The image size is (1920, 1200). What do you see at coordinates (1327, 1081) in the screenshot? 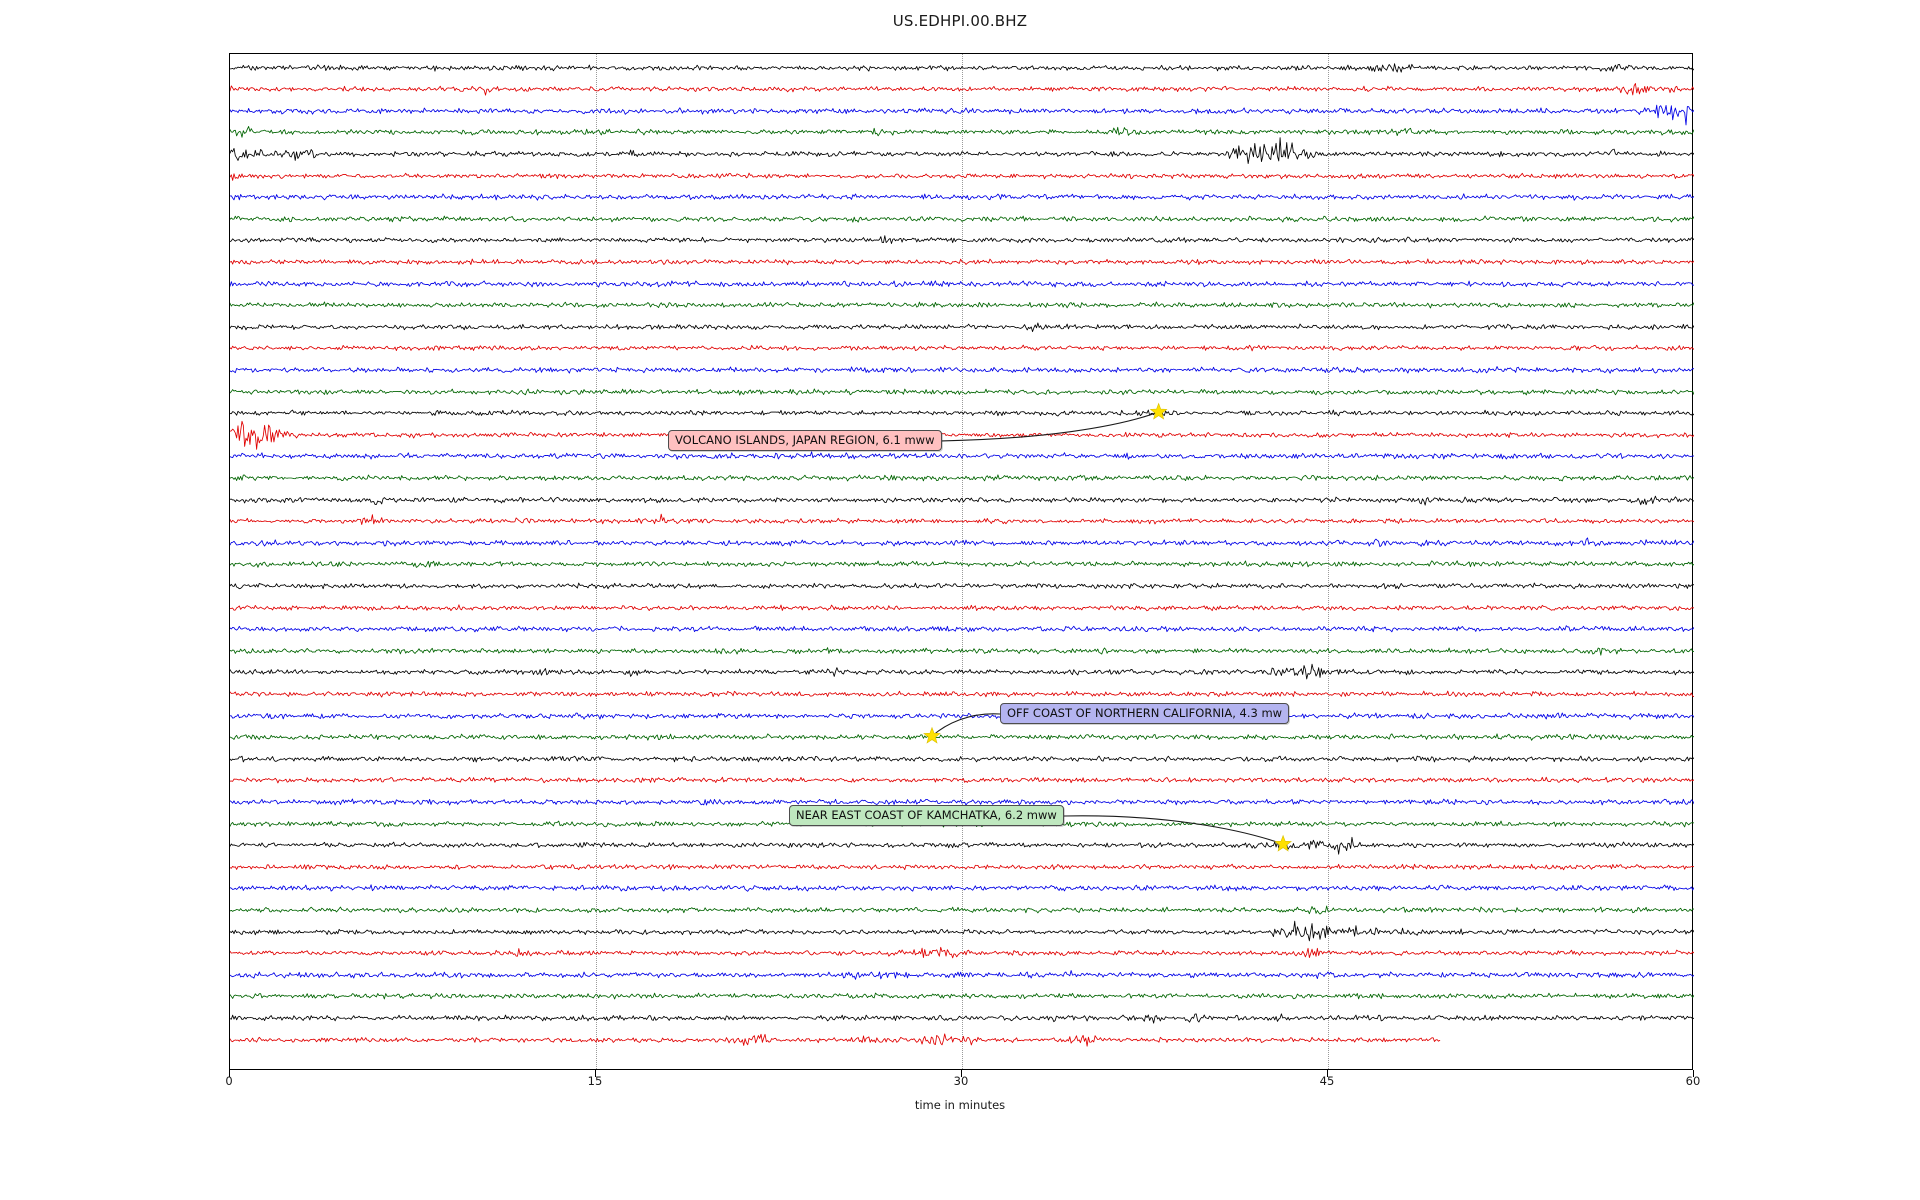
I see `x-axis-tick-label: 45` at bounding box center [1327, 1081].